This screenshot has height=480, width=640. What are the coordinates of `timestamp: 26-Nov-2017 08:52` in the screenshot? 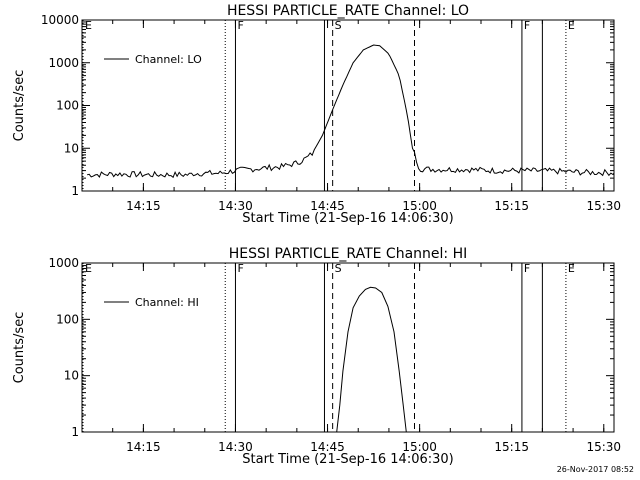 It's located at (595, 469).